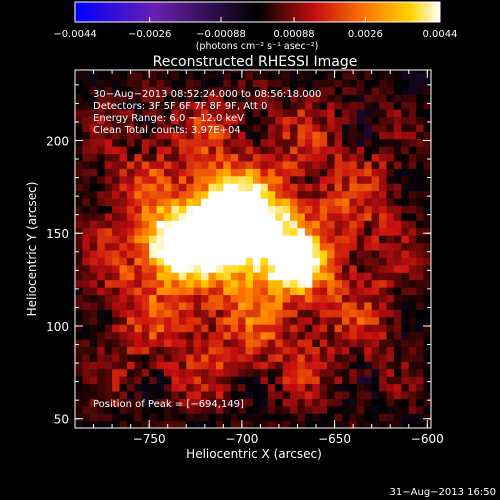  What do you see at coordinates (427, 439) in the screenshot?
I see `x-tick-label: −600` at bounding box center [427, 439].